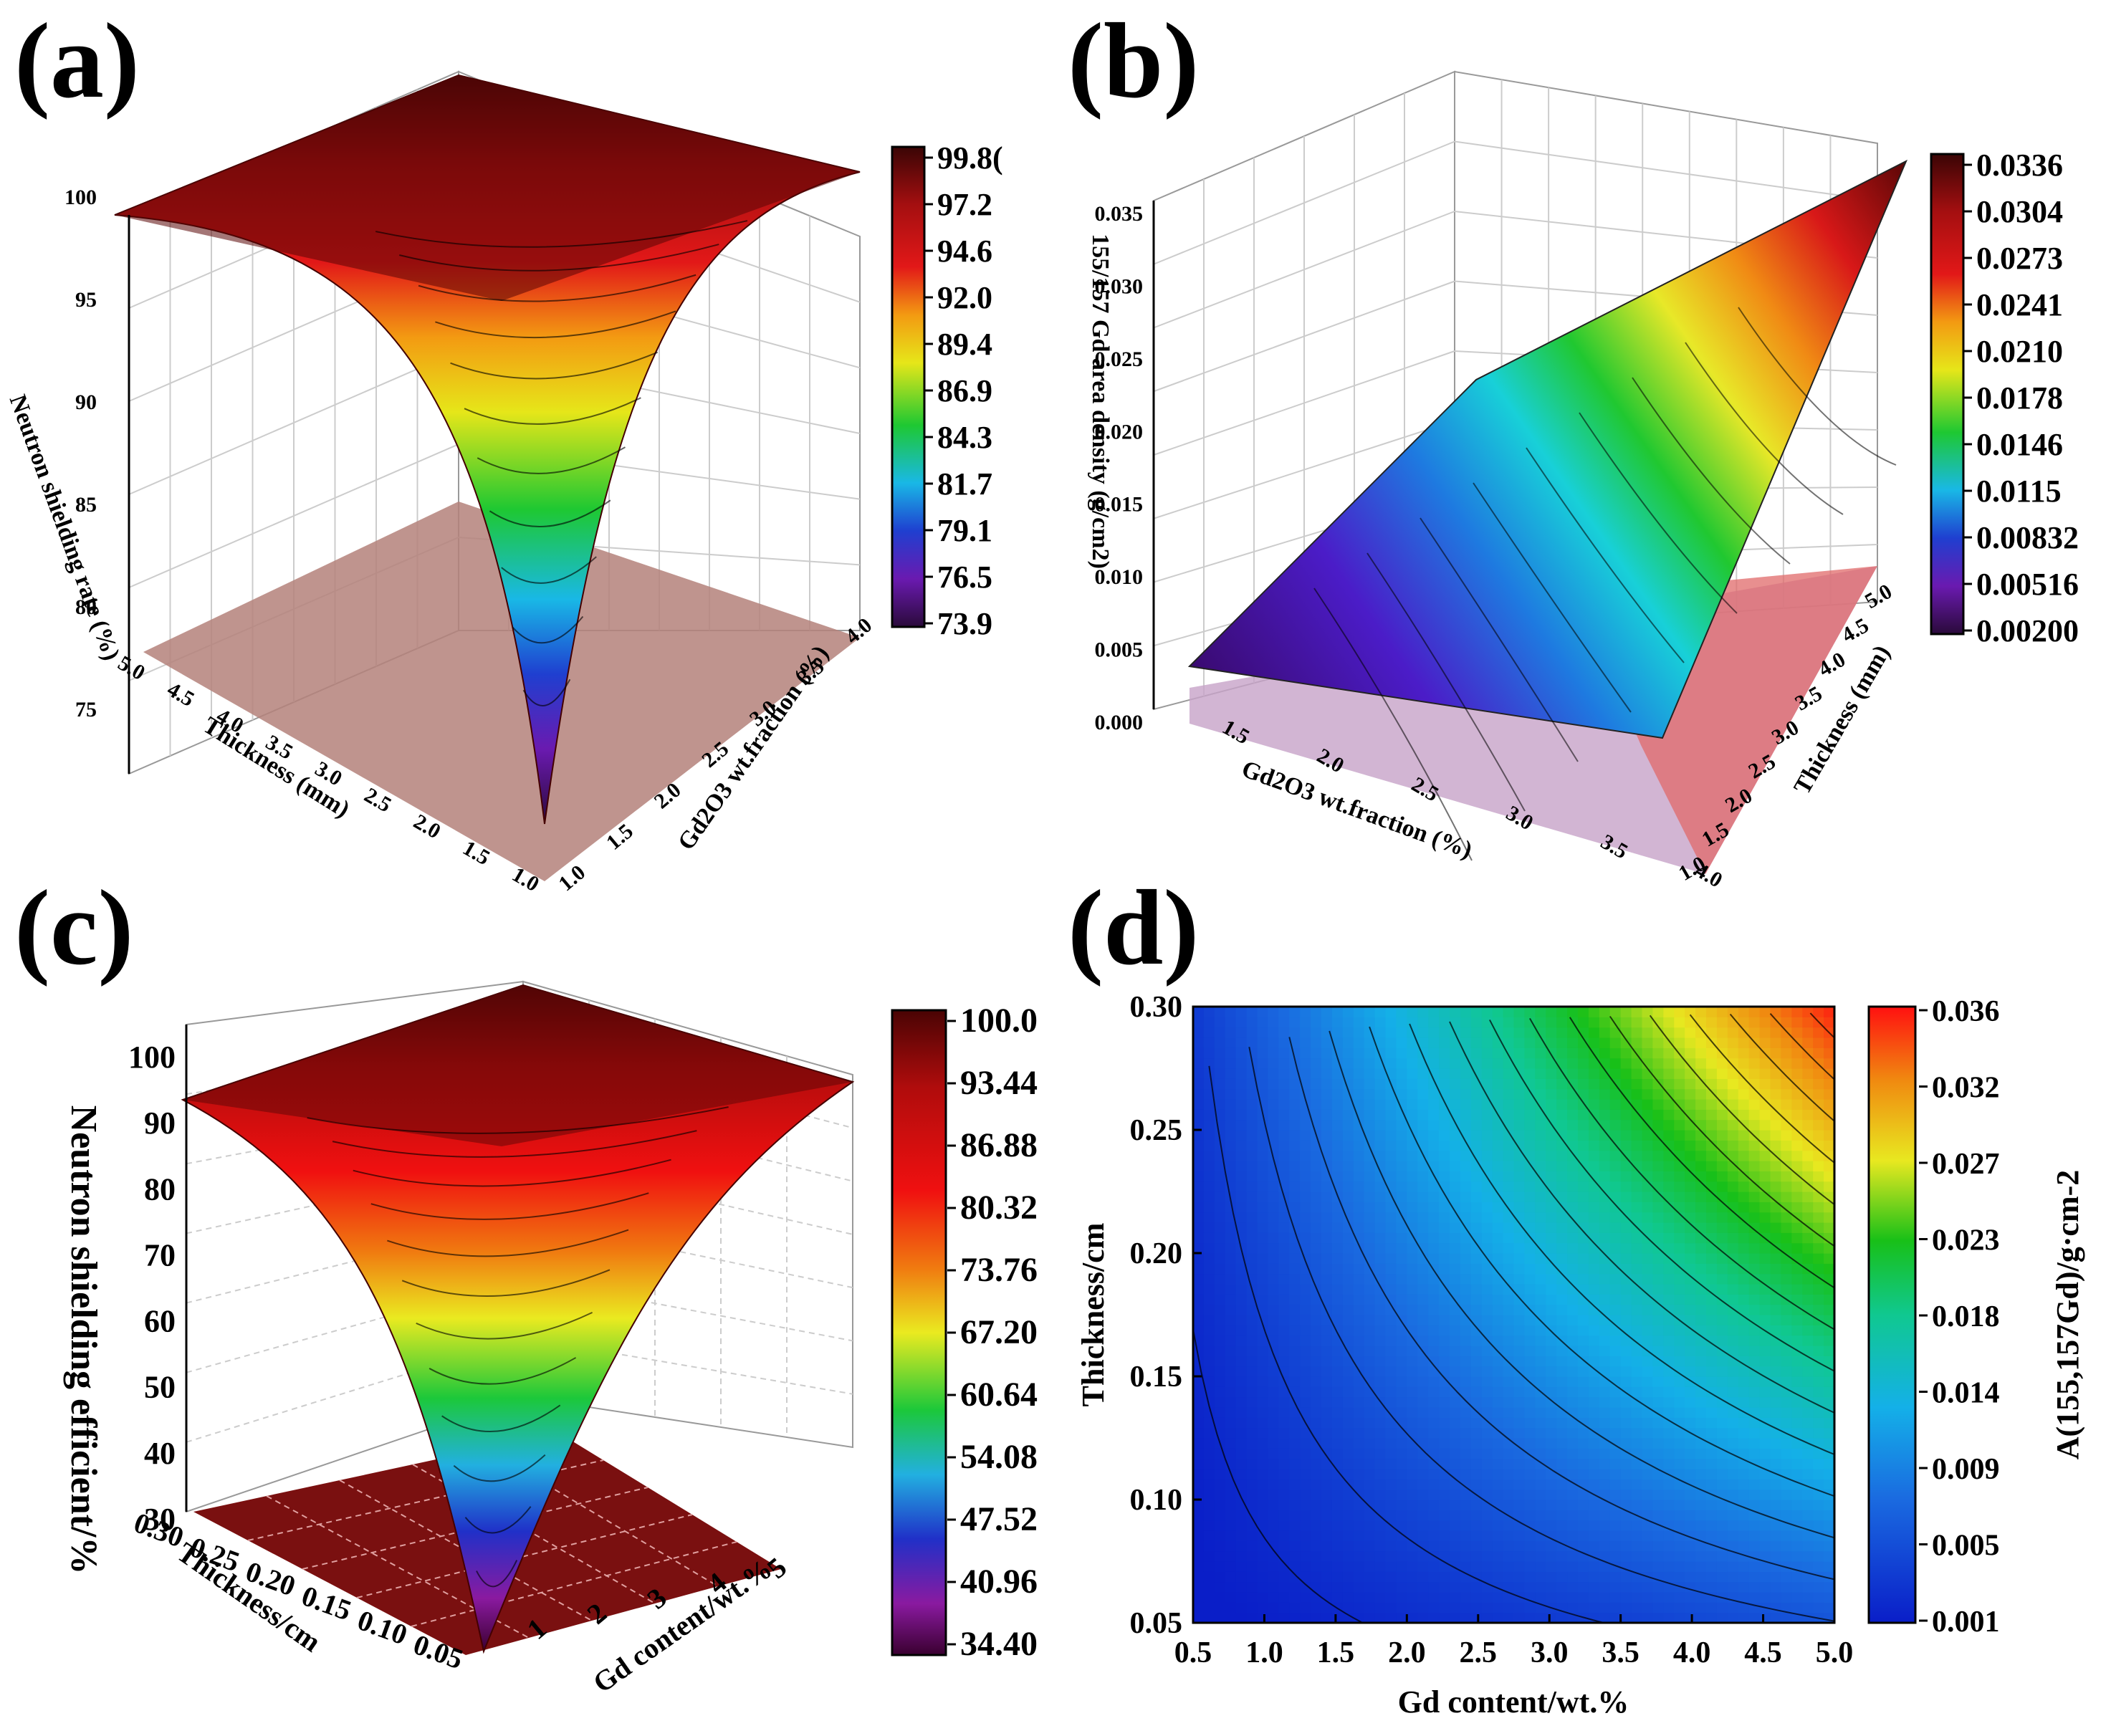  I want to click on z-tick-label: 50, so click(160, 1387).